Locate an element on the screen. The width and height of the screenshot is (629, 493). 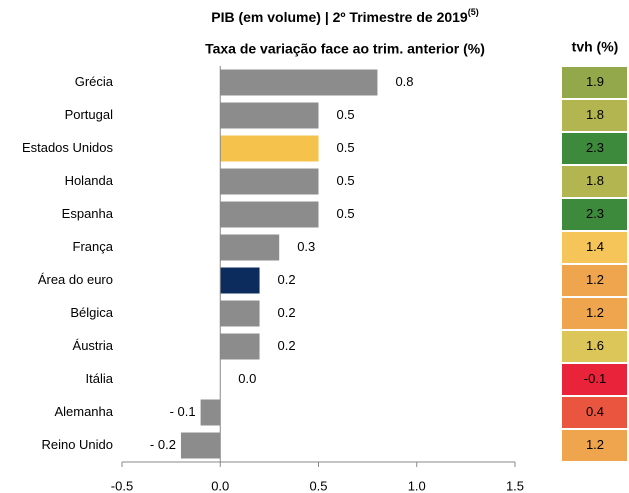
value-label: 0.0 is located at coordinates (247, 378).